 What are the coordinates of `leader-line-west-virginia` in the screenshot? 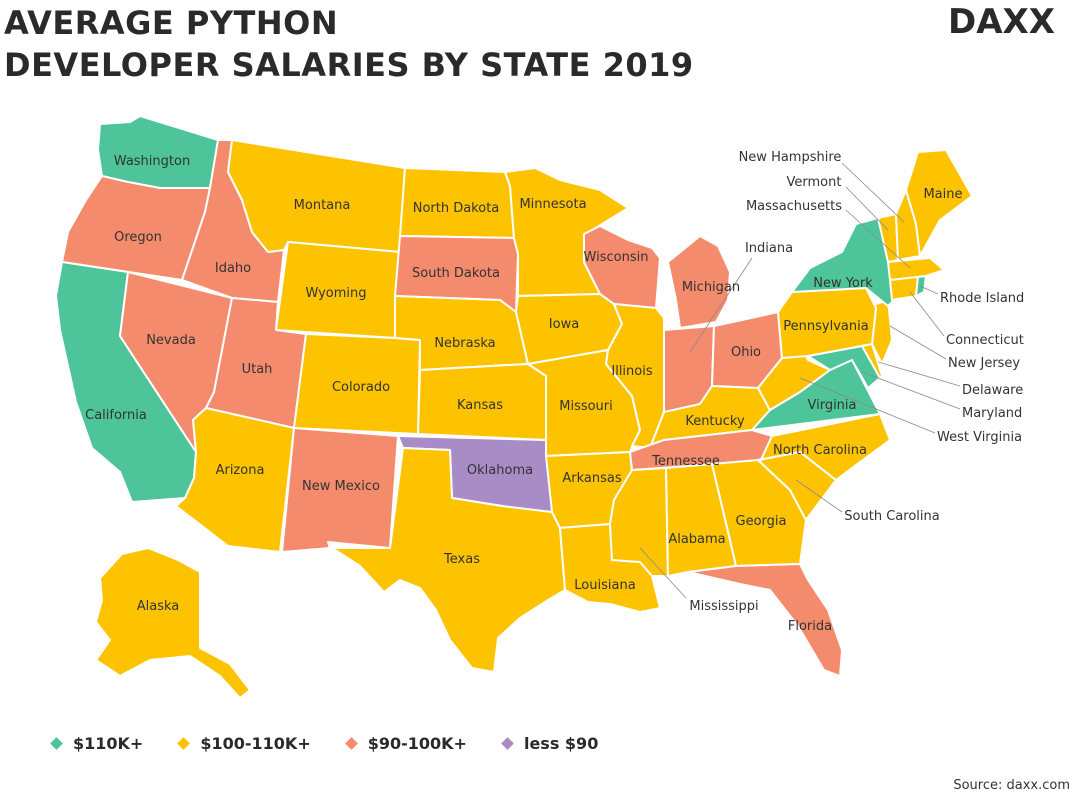 It's located at (867, 405).